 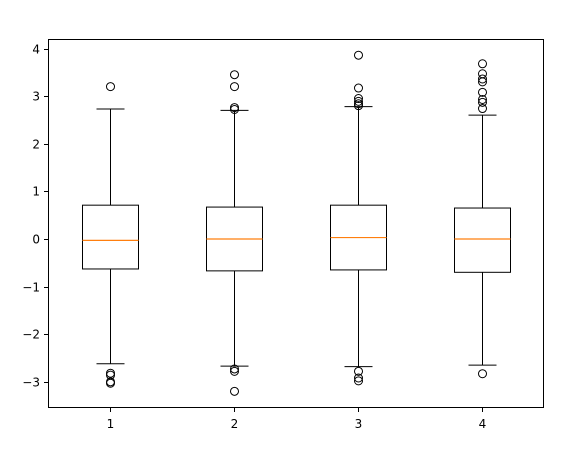 What do you see at coordinates (359, 424) in the screenshot?
I see `x-tick-label: 3` at bounding box center [359, 424].